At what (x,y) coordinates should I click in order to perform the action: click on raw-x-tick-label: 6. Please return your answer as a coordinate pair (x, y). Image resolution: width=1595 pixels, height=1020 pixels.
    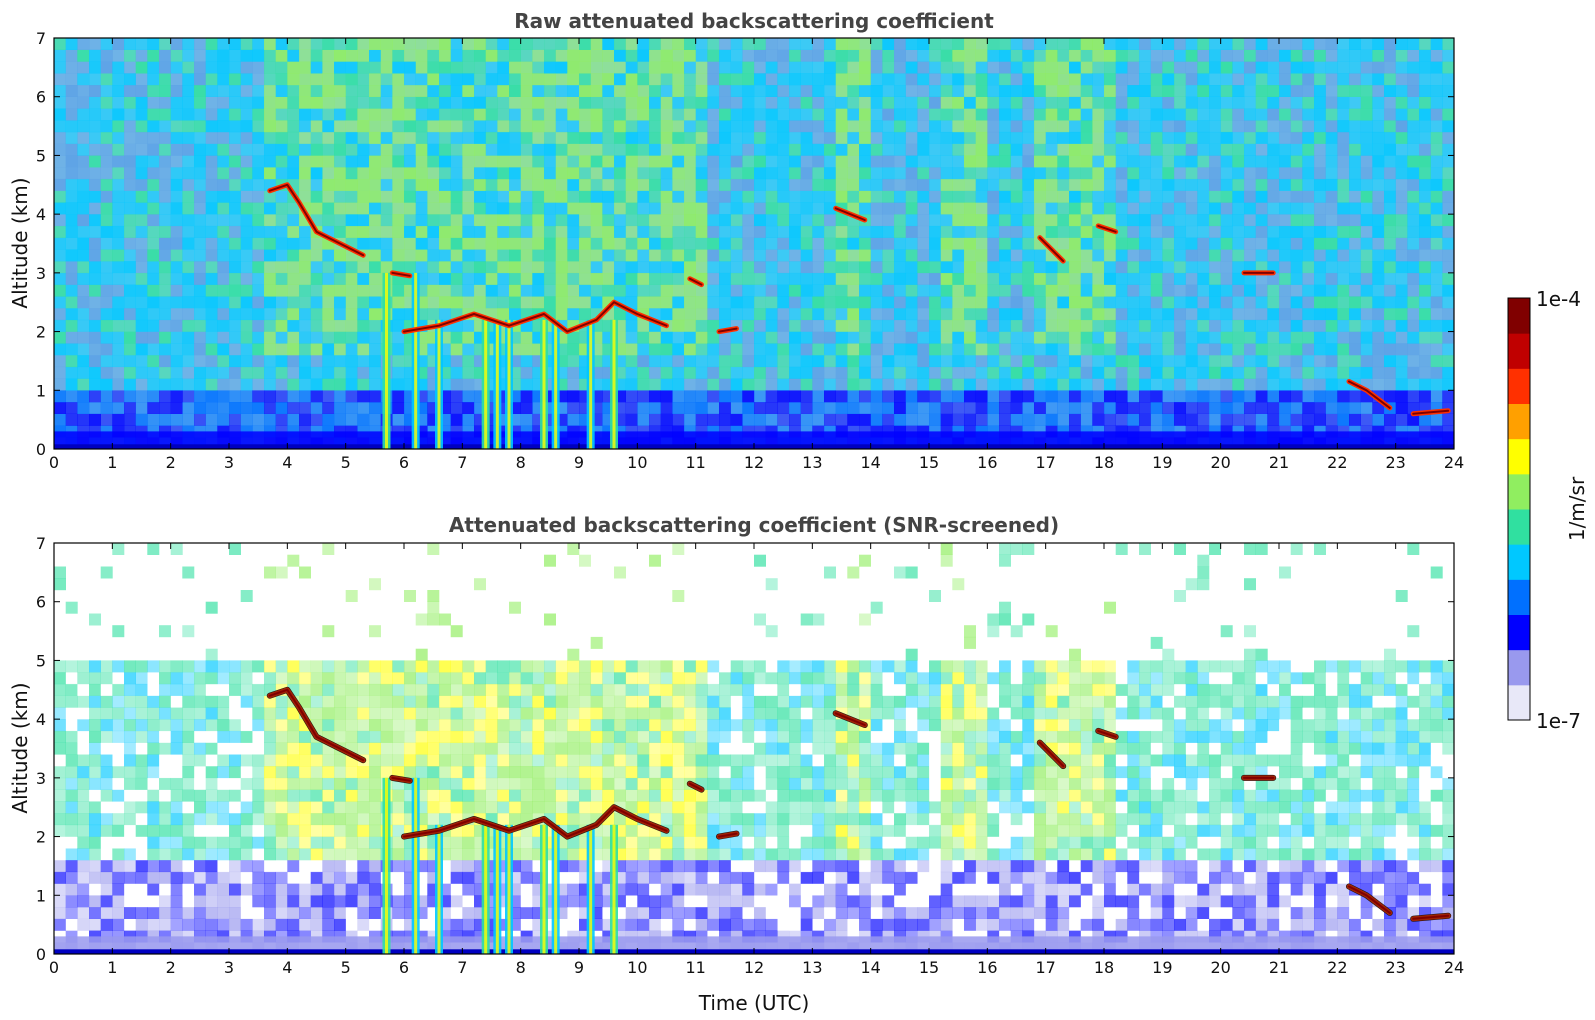
    Looking at the image, I should click on (404, 462).